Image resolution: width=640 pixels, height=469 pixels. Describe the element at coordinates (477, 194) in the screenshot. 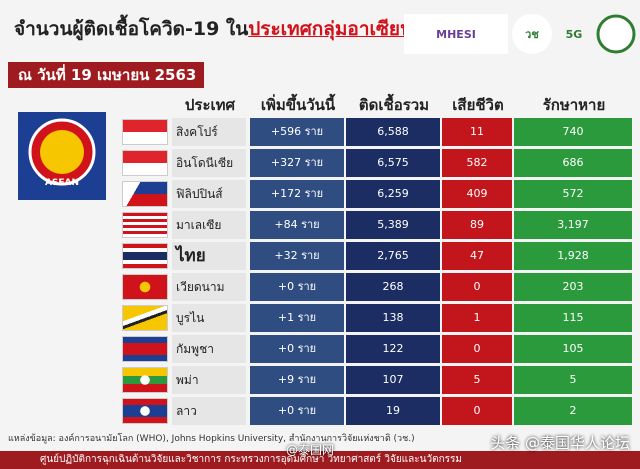

I see `deaths-cell: 409` at that location.